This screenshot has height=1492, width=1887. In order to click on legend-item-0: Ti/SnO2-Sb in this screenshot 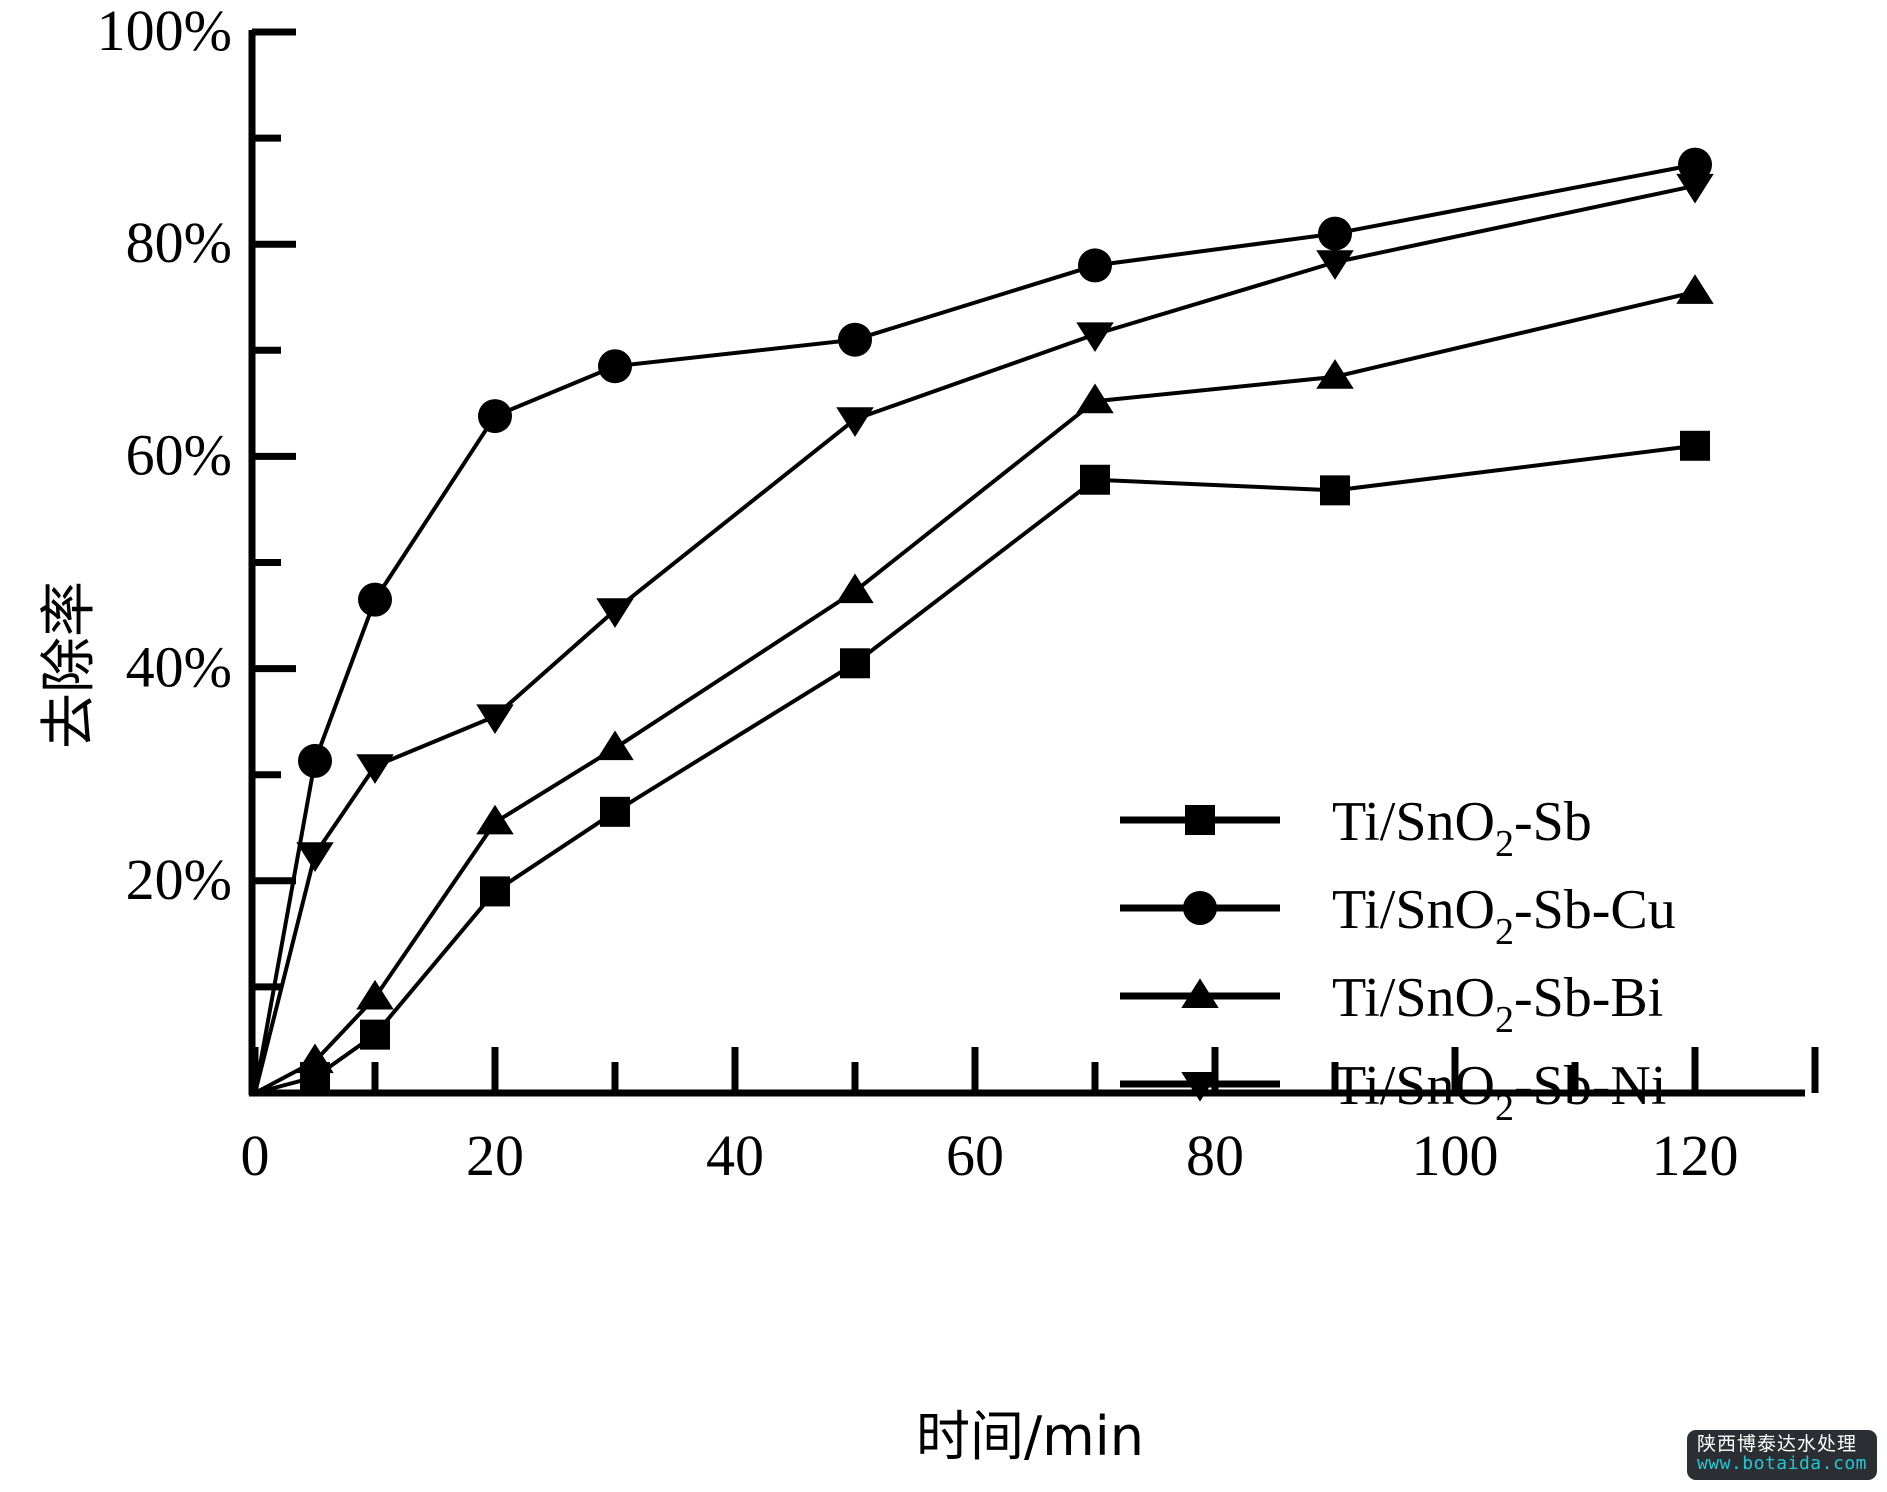, I will do `click(1356, 828)`.